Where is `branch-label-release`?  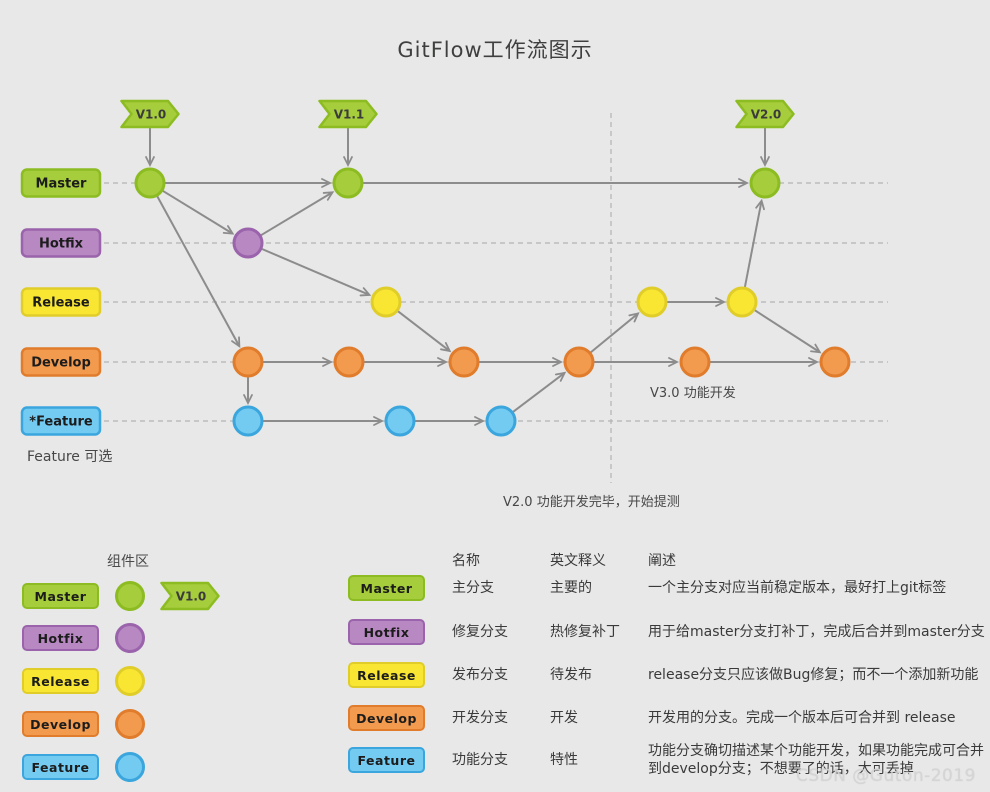
branch-label-release is located at coordinates (61, 302).